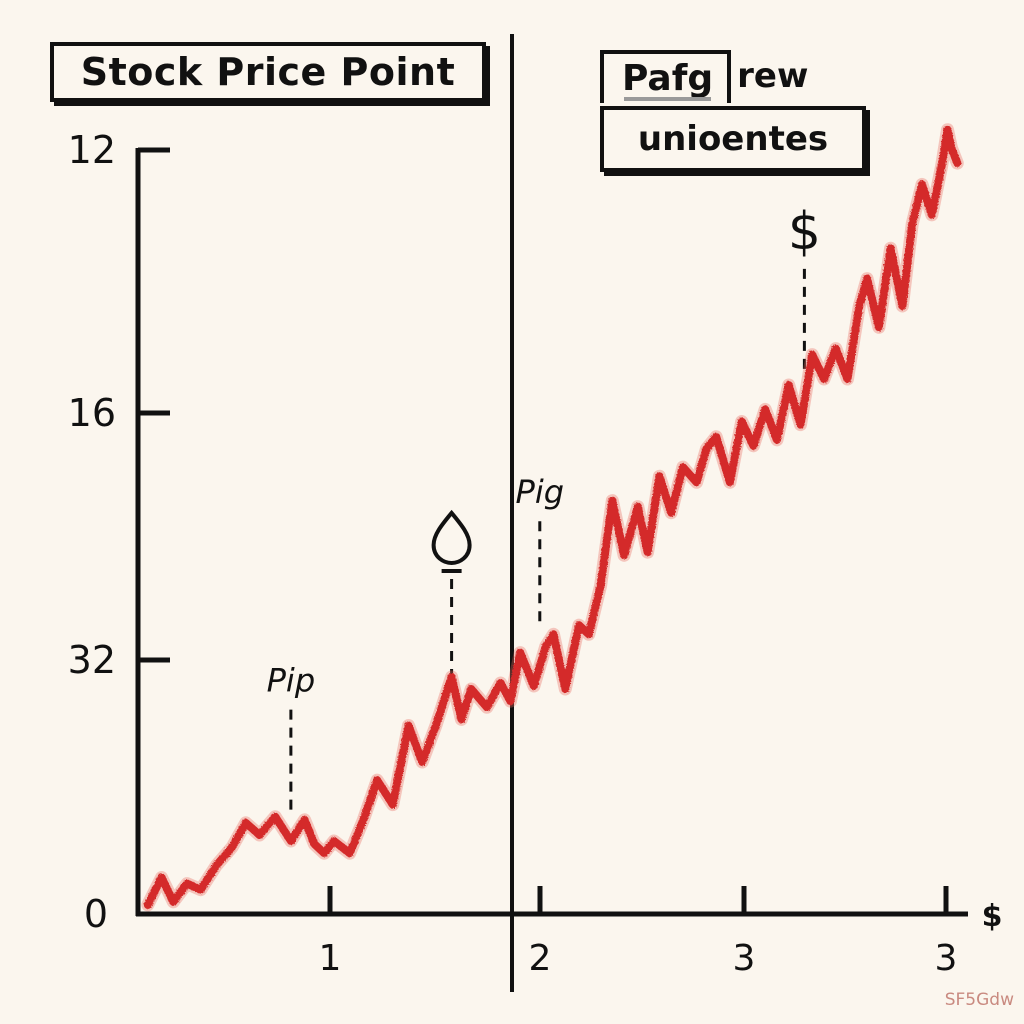  What do you see at coordinates (773, 76) in the screenshot?
I see `legend-key-rest: rew` at bounding box center [773, 76].